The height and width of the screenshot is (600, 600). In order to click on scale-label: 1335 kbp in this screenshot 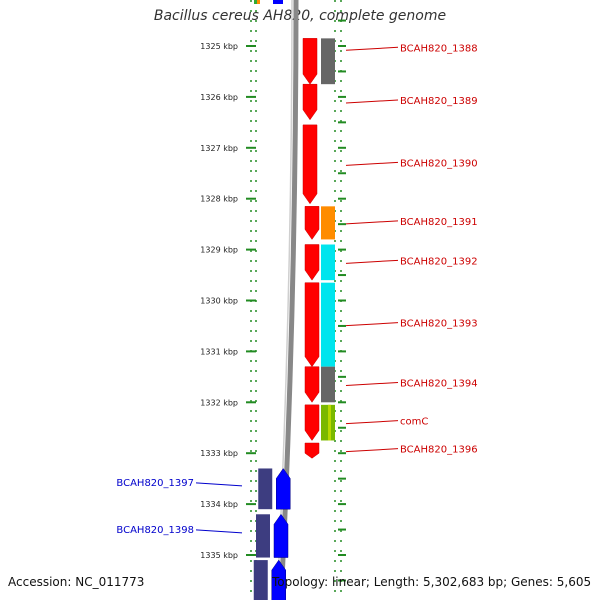, I will do `click(219, 555)`.